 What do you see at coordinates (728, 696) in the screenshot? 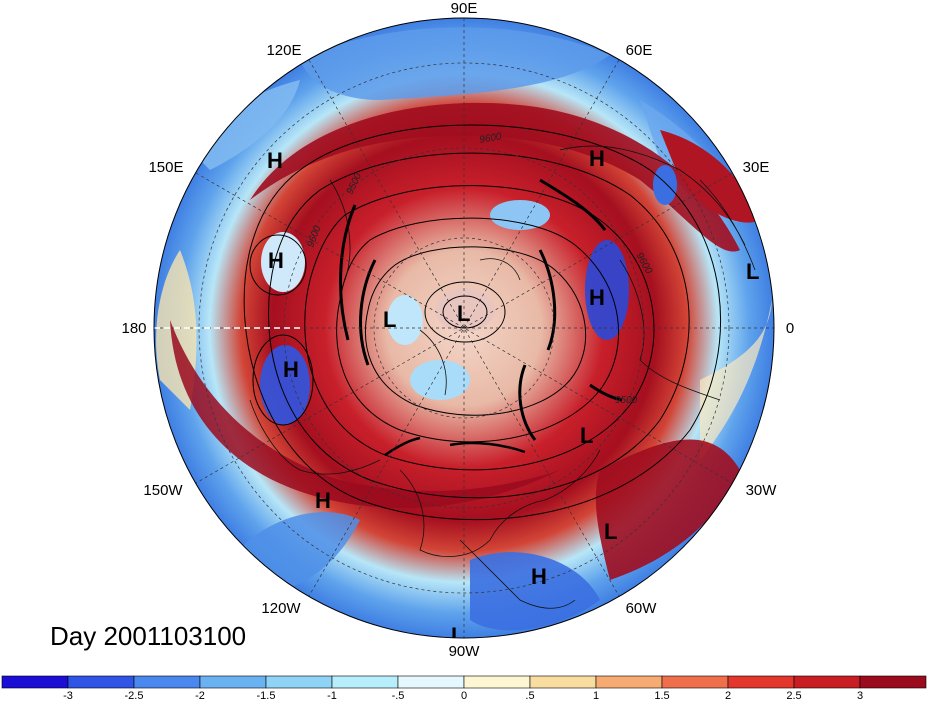
I see `colorbar-tick-label: 2` at bounding box center [728, 696].